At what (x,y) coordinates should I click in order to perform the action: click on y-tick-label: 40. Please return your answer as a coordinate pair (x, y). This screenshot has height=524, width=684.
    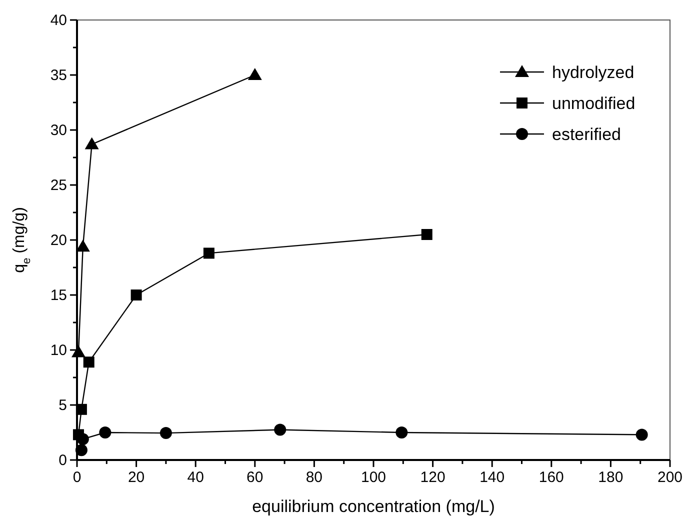
    Looking at the image, I should click on (58, 20).